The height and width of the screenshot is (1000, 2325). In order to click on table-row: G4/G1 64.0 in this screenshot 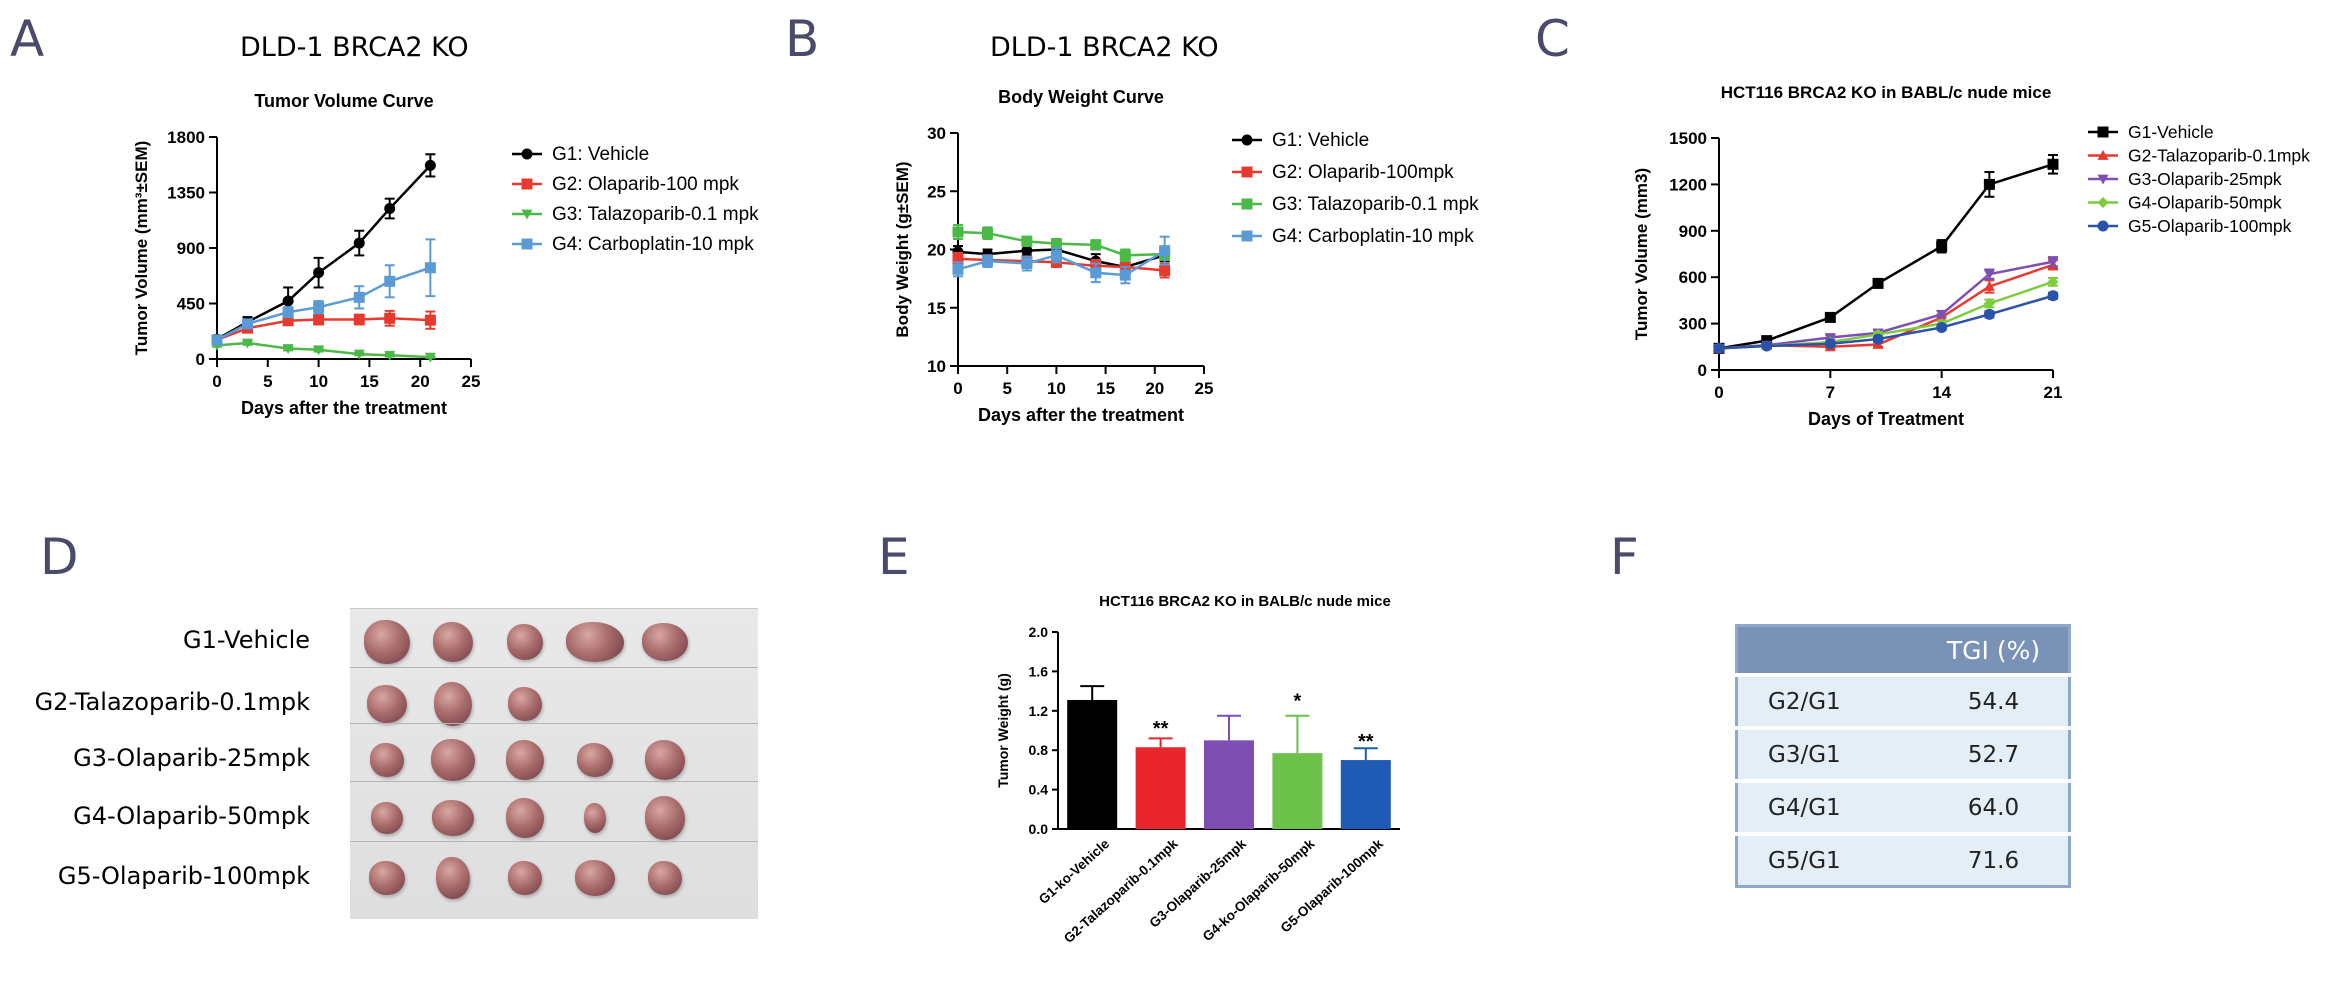, I will do `click(1903, 806)`.